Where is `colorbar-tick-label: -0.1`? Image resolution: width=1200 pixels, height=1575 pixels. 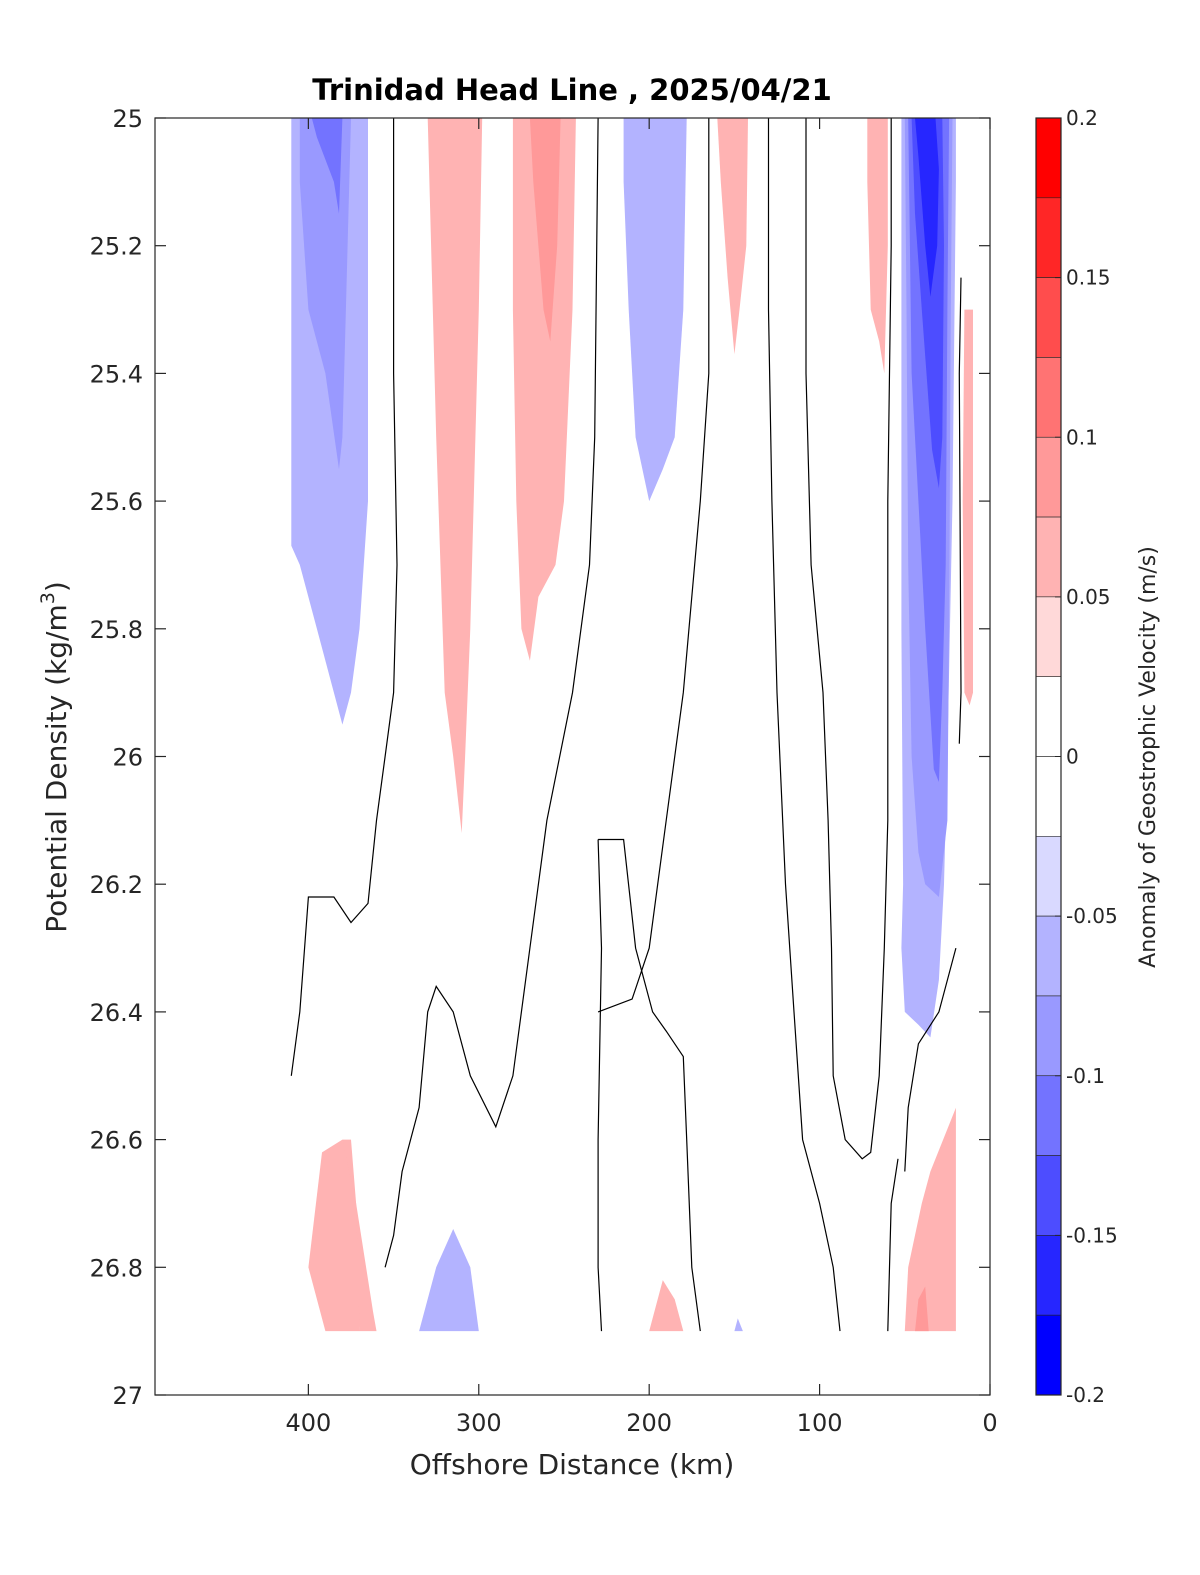 colorbar-tick-label: -0.1 is located at coordinates (1085, 1076).